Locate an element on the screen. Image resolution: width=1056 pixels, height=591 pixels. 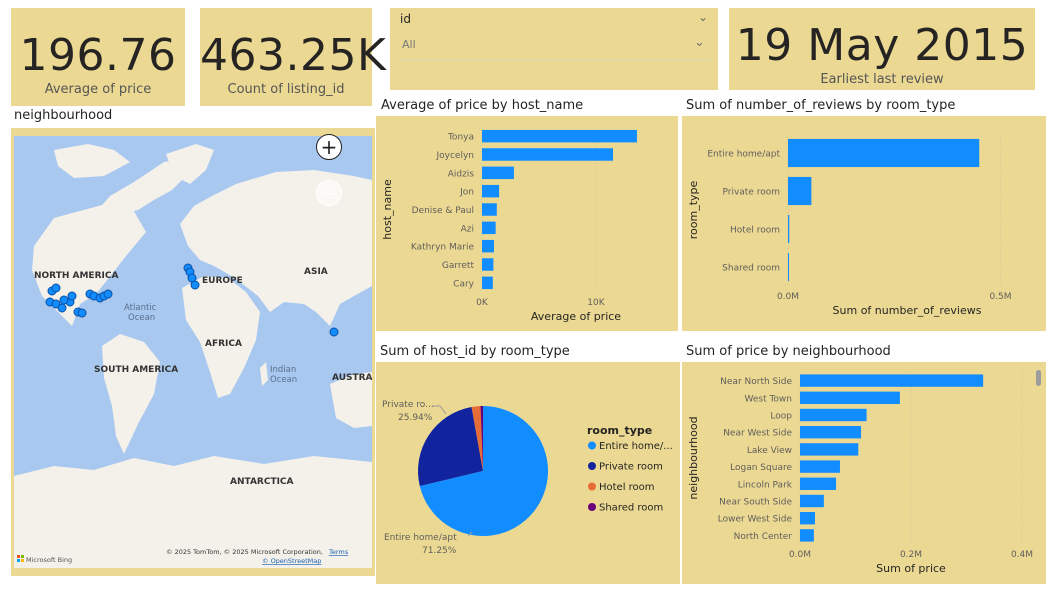
label-south-america: SOUTH AMERICA is located at coordinates (136, 370).